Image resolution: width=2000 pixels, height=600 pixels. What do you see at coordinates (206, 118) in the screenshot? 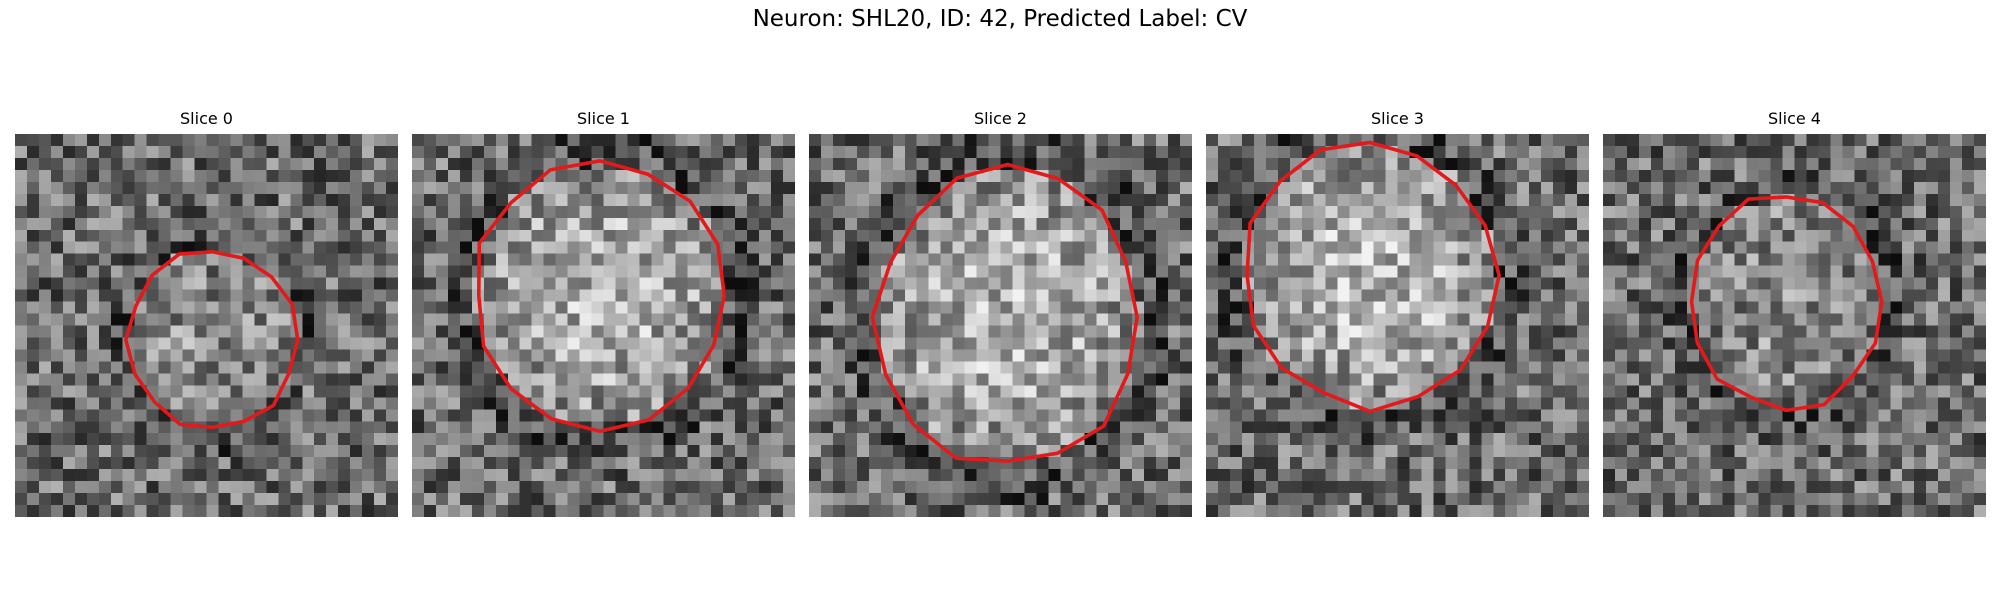
I see `slice-title: Slice 0` at bounding box center [206, 118].